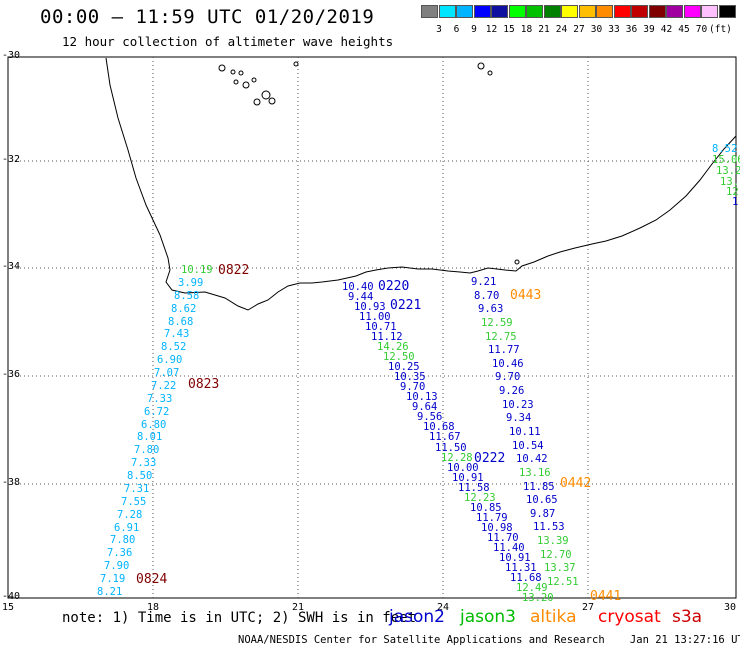  What do you see at coordinates (439, 29) in the screenshot?
I see `scale-label: 3` at bounding box center [439, 29].